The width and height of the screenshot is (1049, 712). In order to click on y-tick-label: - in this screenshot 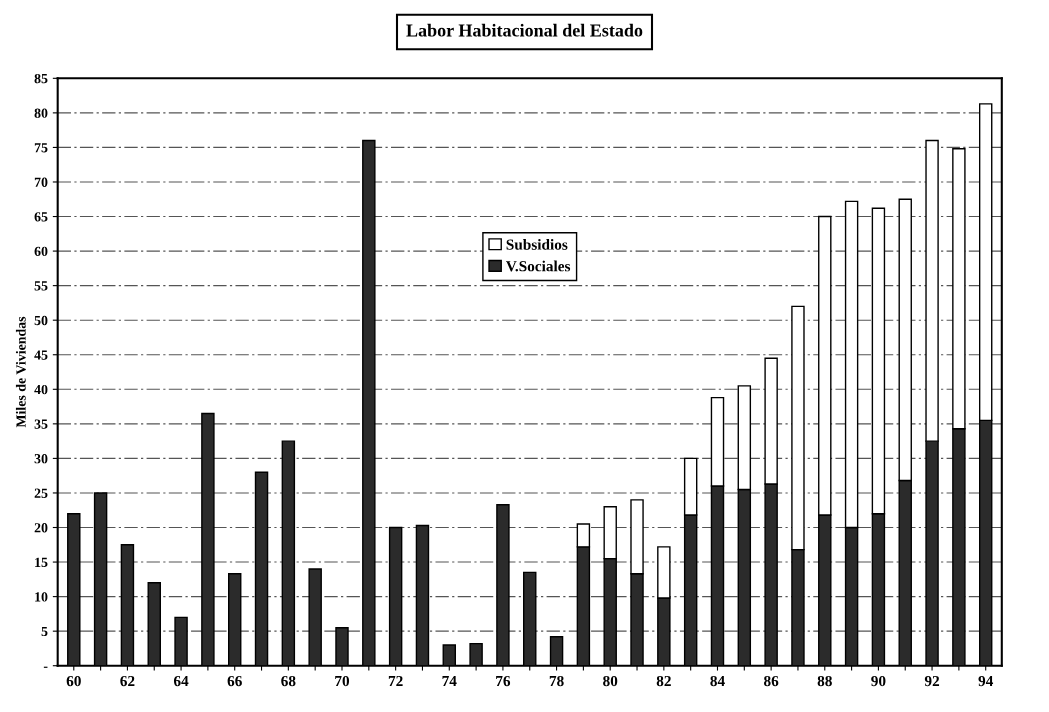, I will do `click(45, 667)`.